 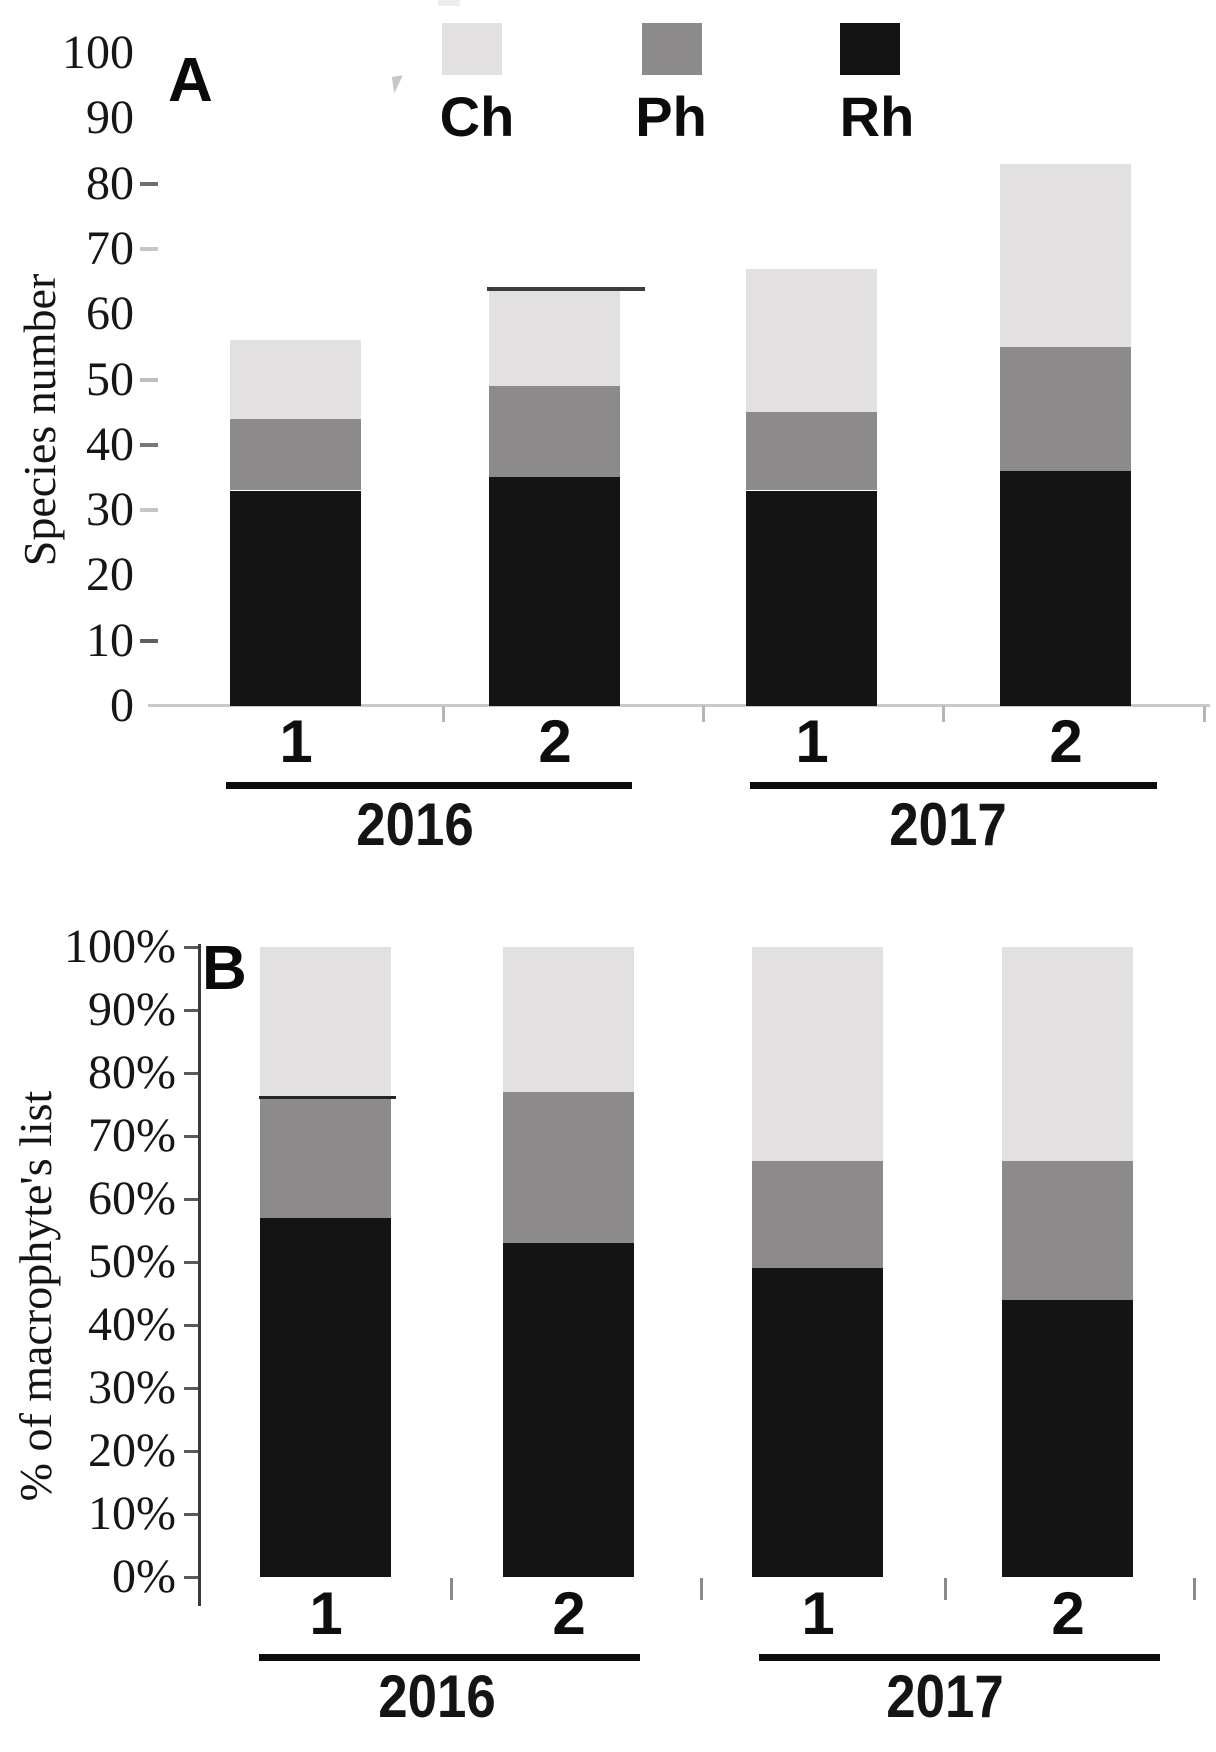 I want to click on x-category-label-b-2017-2: 2, so click(x=1068, y=1613).